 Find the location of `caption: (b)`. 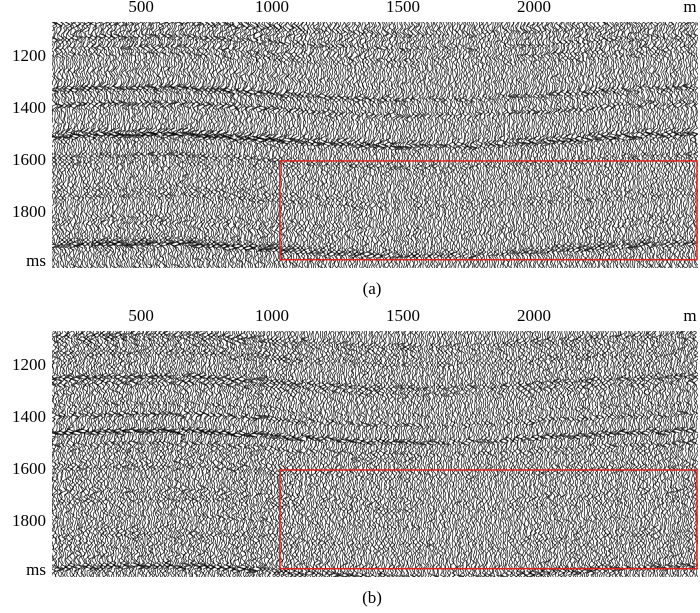

caption: (b) is located at coordinates (372, 597).